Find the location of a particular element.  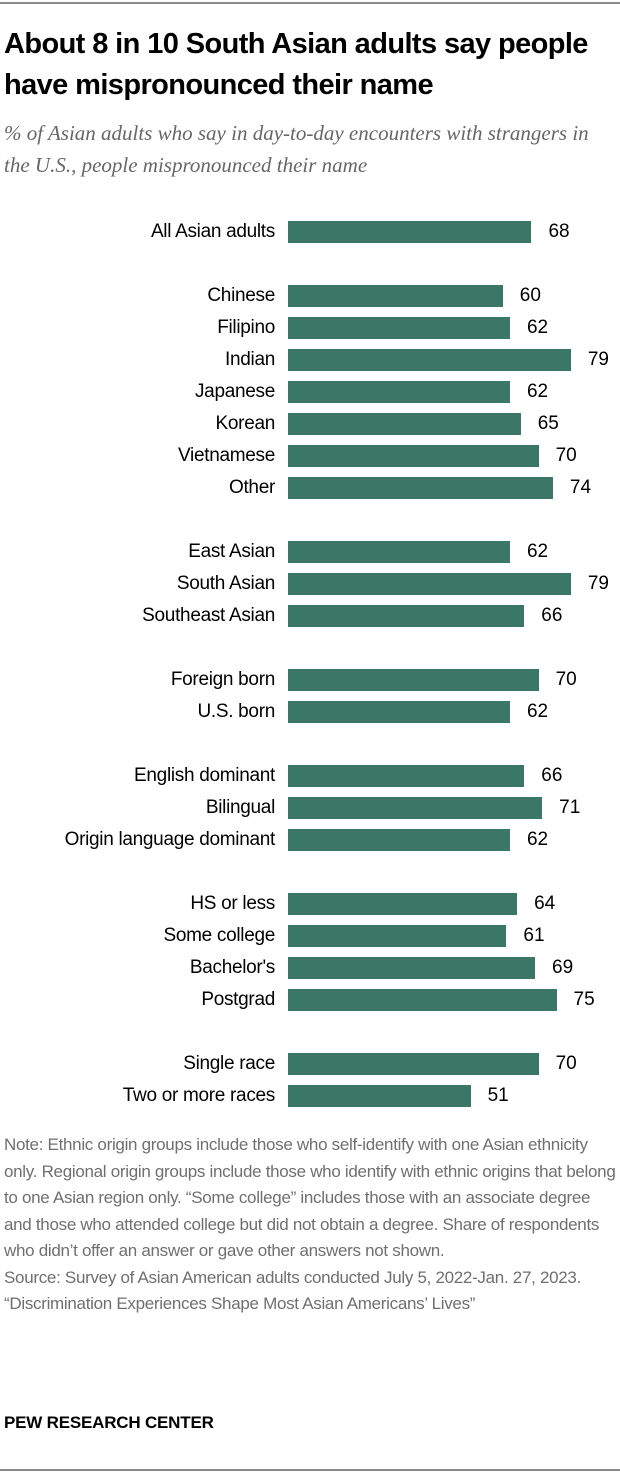

chart-row: South Asian 79 is located at coordinates (310, 584).